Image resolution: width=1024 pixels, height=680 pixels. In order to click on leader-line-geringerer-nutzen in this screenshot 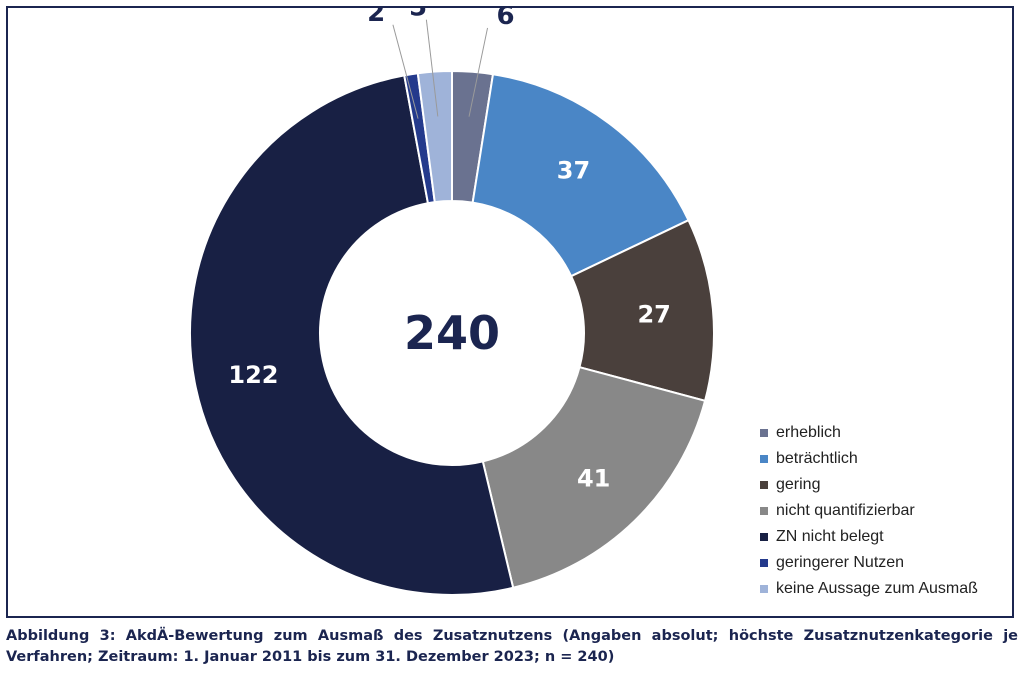, I will do `click(405, 71)`.